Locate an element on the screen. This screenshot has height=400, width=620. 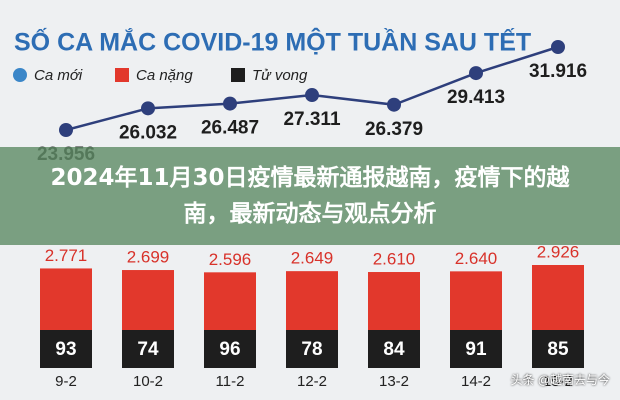
x-tick-label: 10-2 is located at coordinates (148, 381).